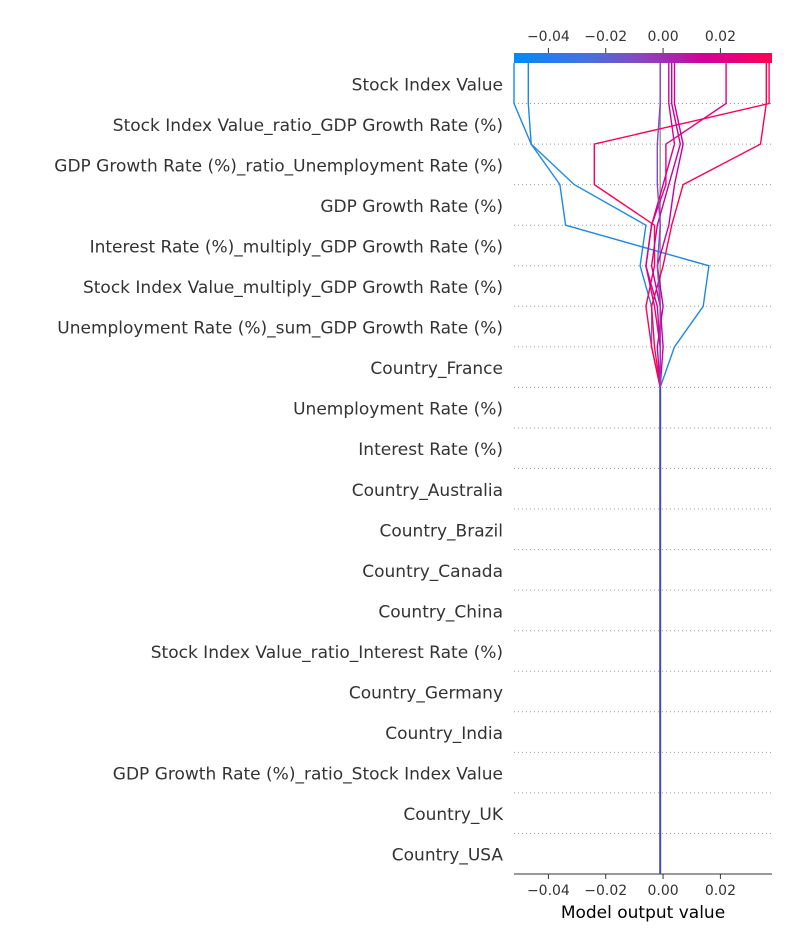 The image size is (800, 950). What do you see at coordinates (453, 815) in the screenshot?
I see `feature-label: Country_UK` at bounding box center [453, 815].